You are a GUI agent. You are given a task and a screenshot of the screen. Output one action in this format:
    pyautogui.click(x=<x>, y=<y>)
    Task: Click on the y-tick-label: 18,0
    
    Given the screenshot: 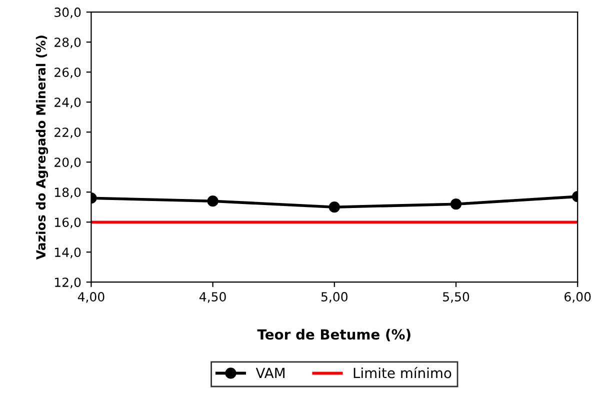 What is the action you would take?
    pyautogui.click(x=68, y=193)
    